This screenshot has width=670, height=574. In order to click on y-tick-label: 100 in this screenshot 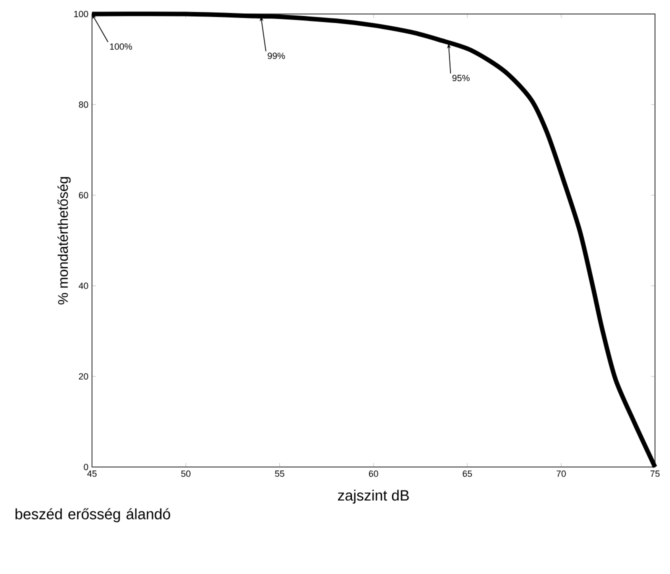, I will do `click(81, 14)`.